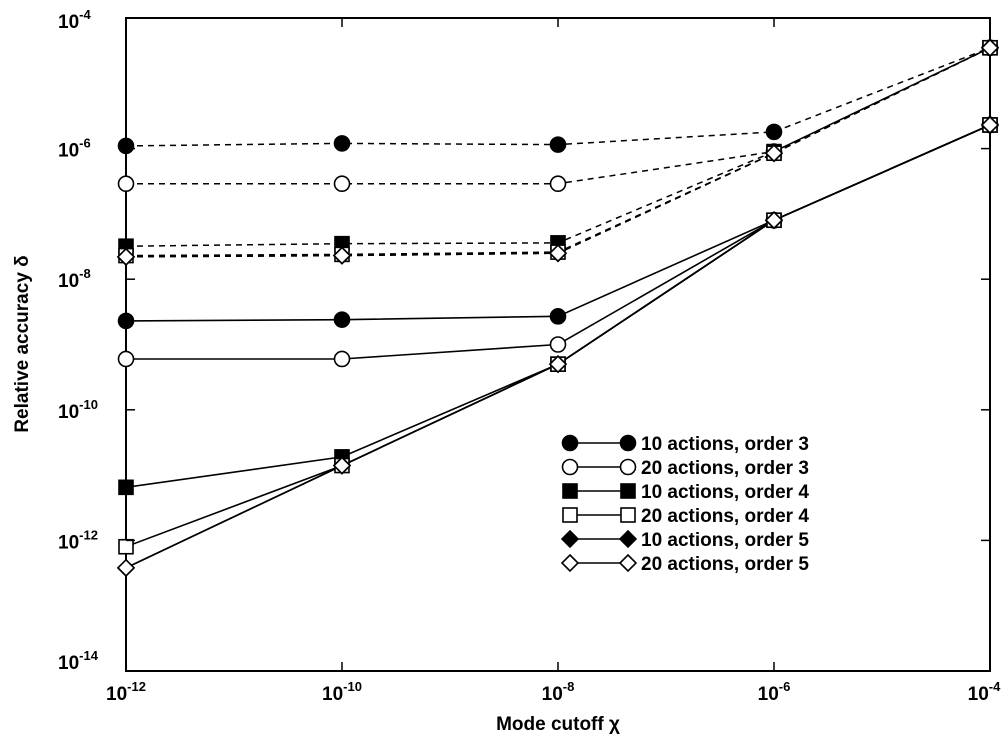 Image resolution: width=1002 pixels, height=743 pixels. I want to click on x-tick-base-3: 10, so click(552, 694).